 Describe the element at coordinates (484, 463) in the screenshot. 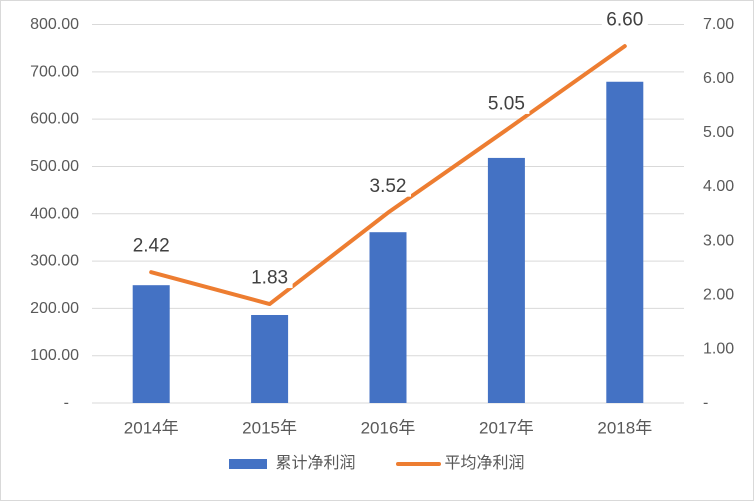

I see `legend-label-average-net-profit: 平均净利润` at that location.